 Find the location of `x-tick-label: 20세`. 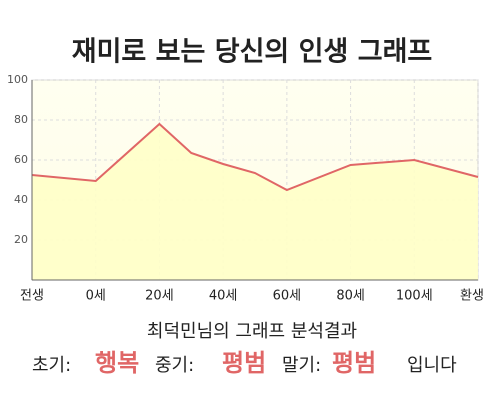

x-tick-label: 20세 is located at coordinates (159, 296).